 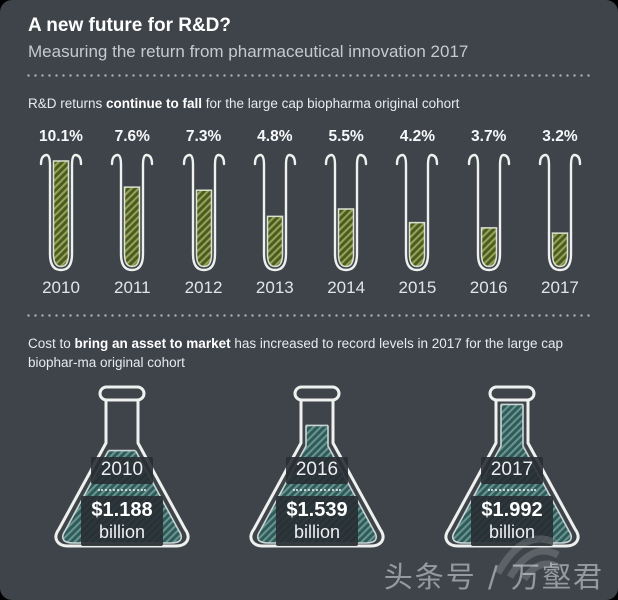 I want to click on tube-category-label: 2014, so click(x=346, y=287).